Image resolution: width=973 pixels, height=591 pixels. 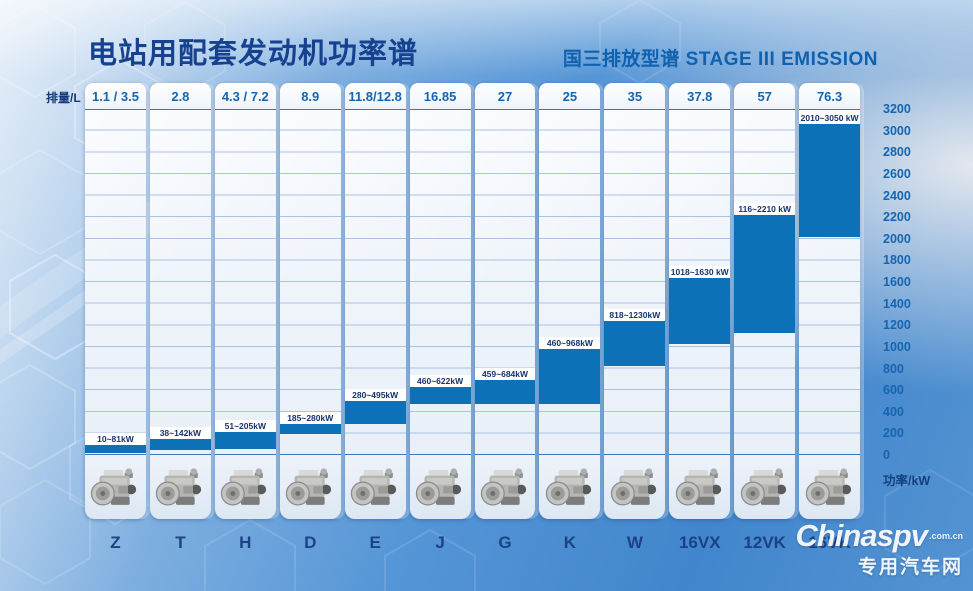 What do you see at coordinates (310, 96) in the screenshot?
I see `displacement-cell: 8.9` at bounding box center [310, 96].